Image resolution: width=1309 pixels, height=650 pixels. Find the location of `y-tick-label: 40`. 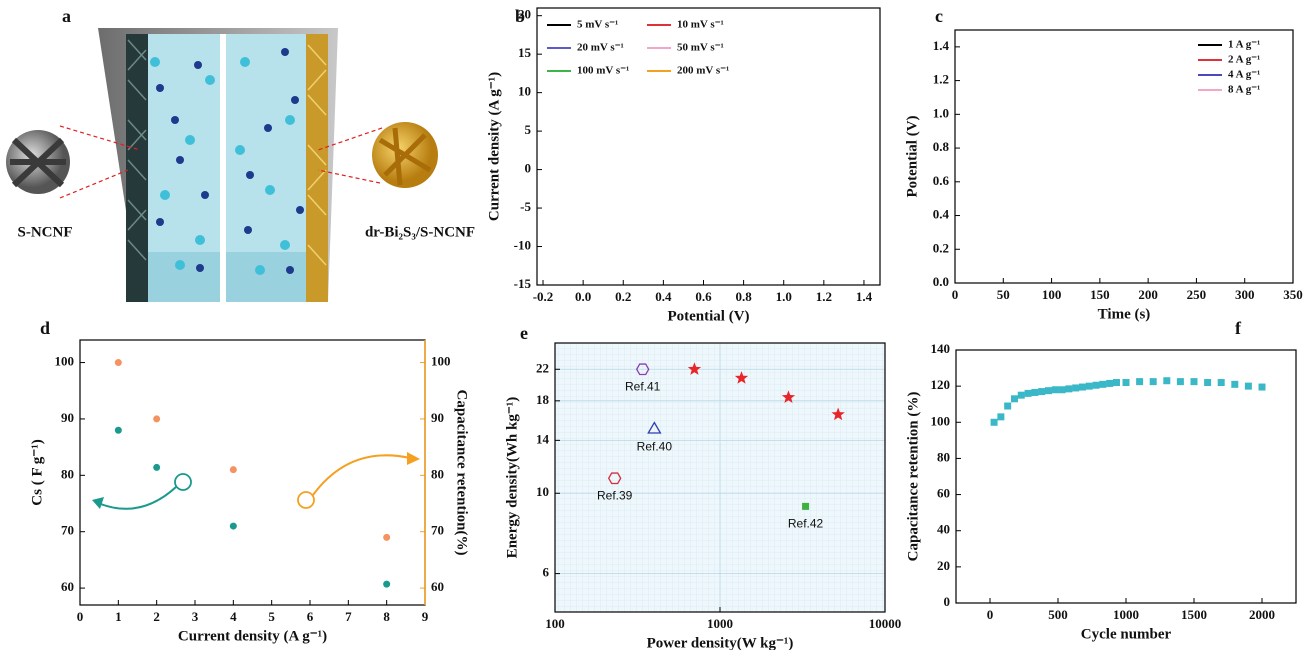

y-tick-label: 40 is located at coordinates (943, 529).